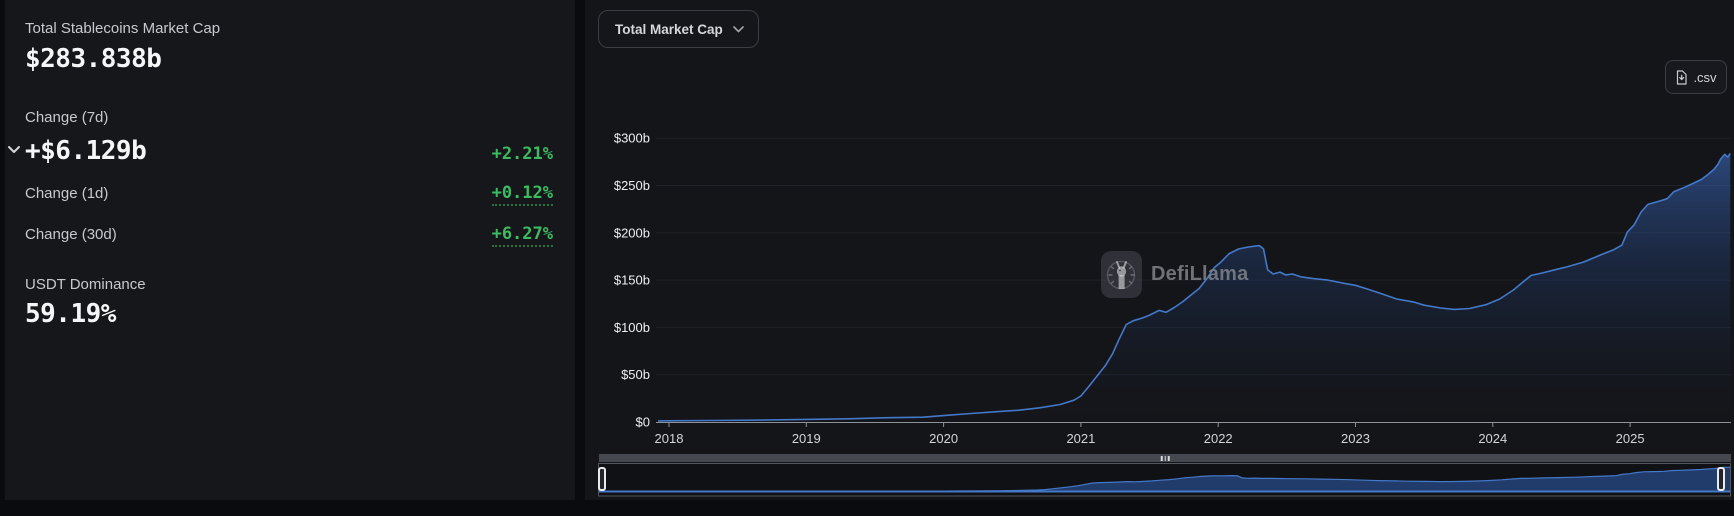  Describe the element at coordinates (632, 280) in the screenshot. I see `y-axis-tick-label: $150b` at that location.